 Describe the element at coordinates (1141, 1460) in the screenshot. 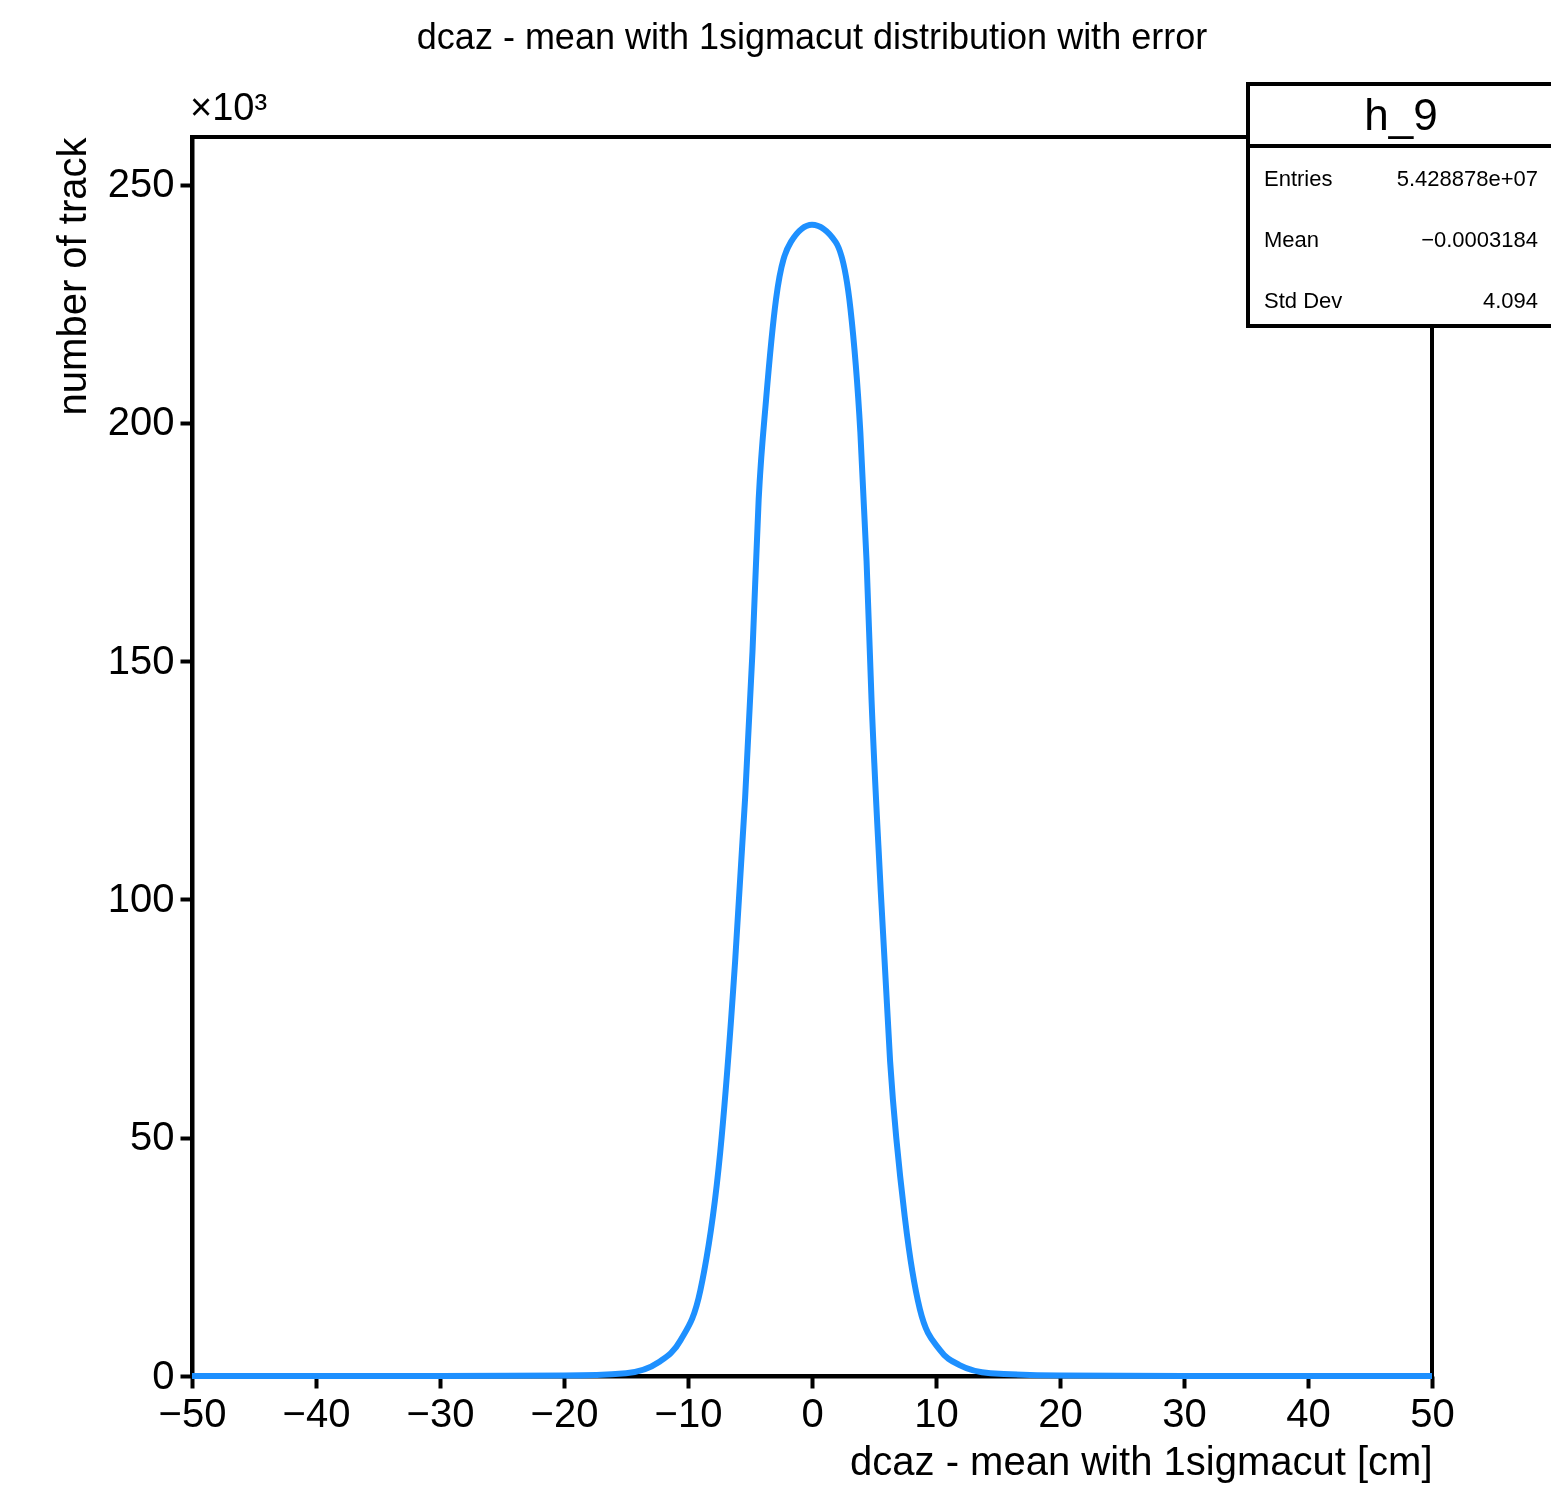

I see `x-axis-title: dcaz - mean with 1sigmacut [cm]` at that location.